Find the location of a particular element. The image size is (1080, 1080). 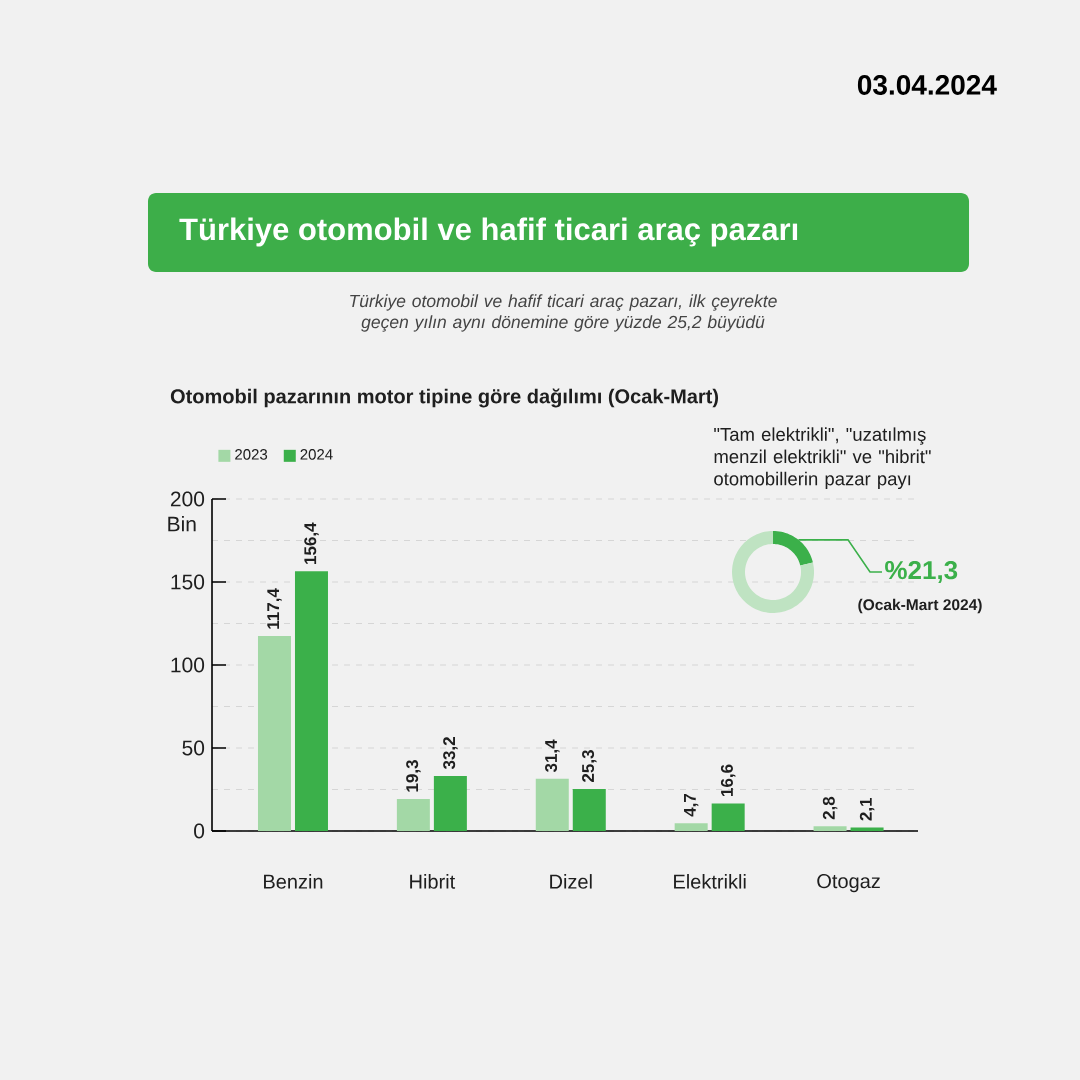

data-label: 16,6 is located at coordinates (728, 780).